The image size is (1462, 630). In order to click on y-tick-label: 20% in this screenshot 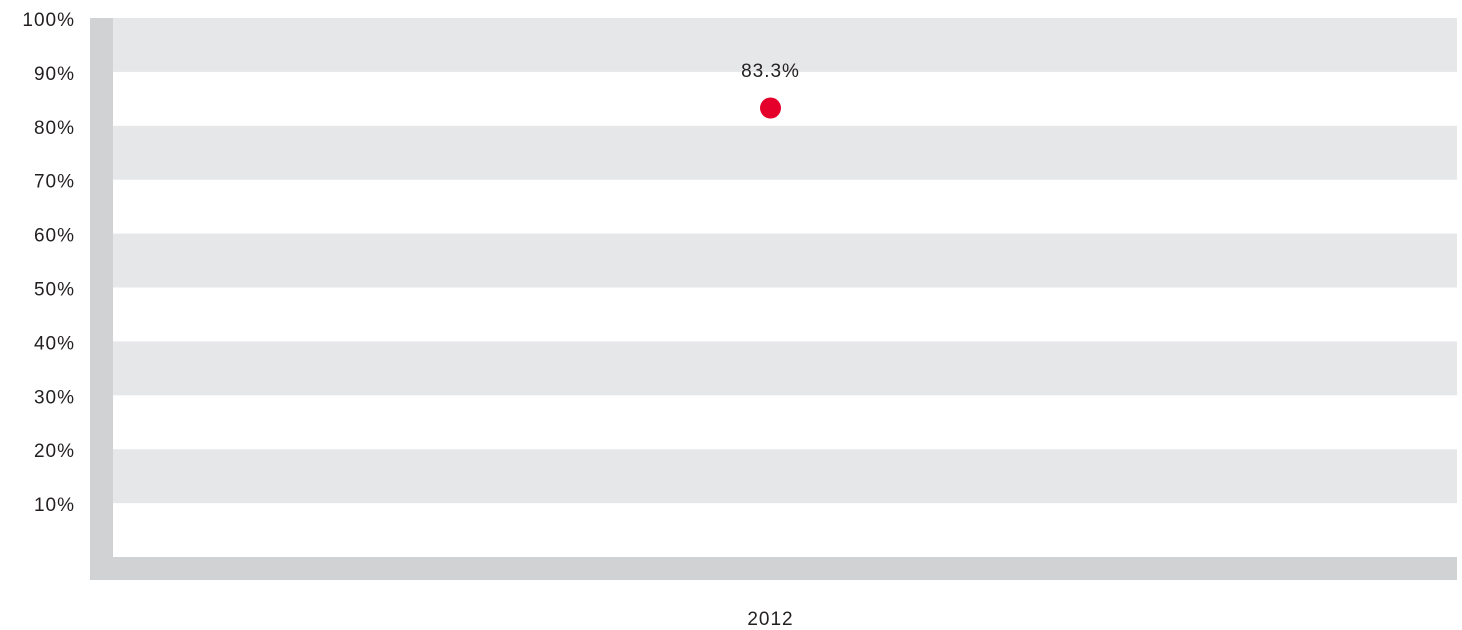, I will do `click(54, 451)`.